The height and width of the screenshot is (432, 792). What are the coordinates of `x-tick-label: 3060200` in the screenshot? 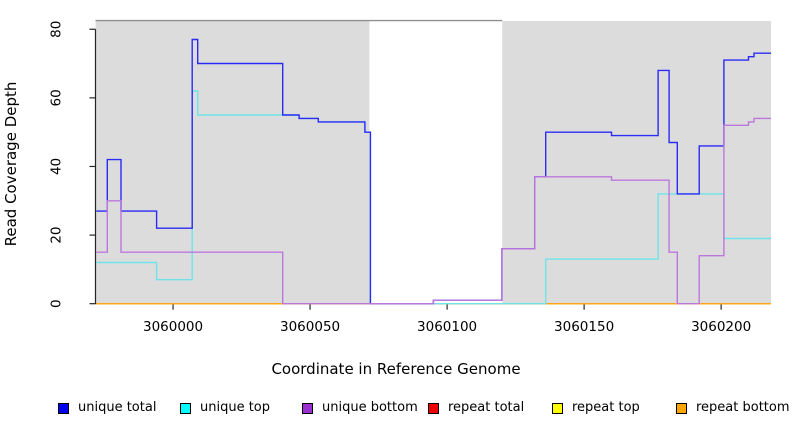 It's located at (721, 327).